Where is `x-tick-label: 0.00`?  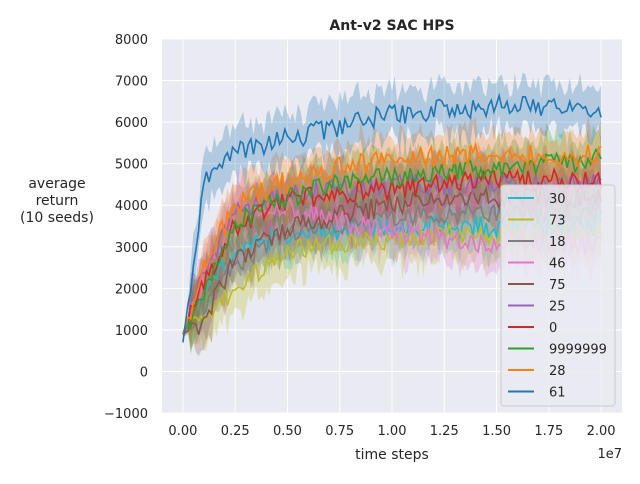 x-tick-label: 0.00 is located at coordinates (182, 431).